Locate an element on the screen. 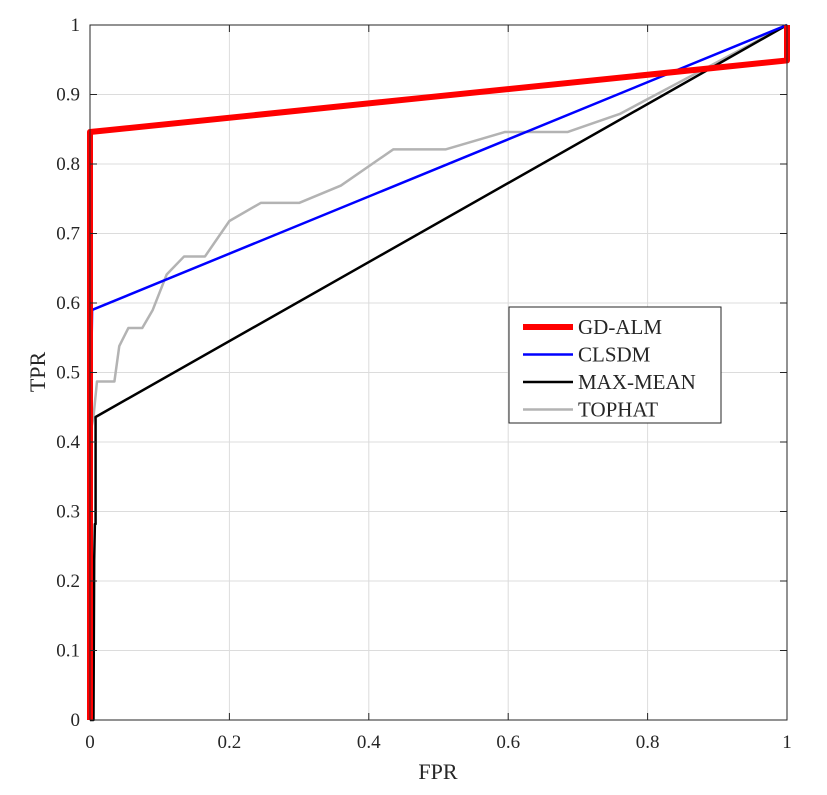  legend-label-clsdm: CLSDM is located at coordinates (614, 355).